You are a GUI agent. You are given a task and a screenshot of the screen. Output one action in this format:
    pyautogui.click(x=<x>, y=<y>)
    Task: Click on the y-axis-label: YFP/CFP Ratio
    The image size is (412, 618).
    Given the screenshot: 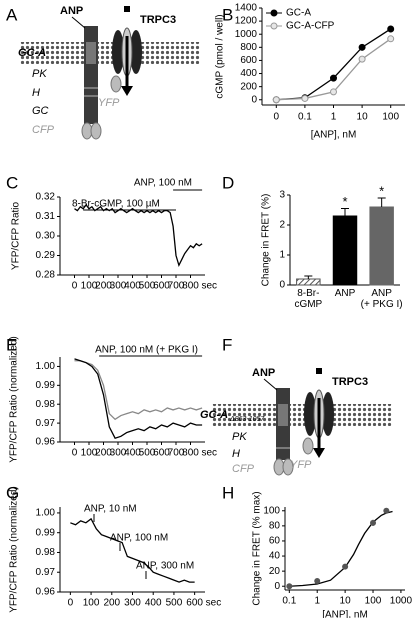 What is the action you would take?
    pyautogui.click(x=16, y=235)
    